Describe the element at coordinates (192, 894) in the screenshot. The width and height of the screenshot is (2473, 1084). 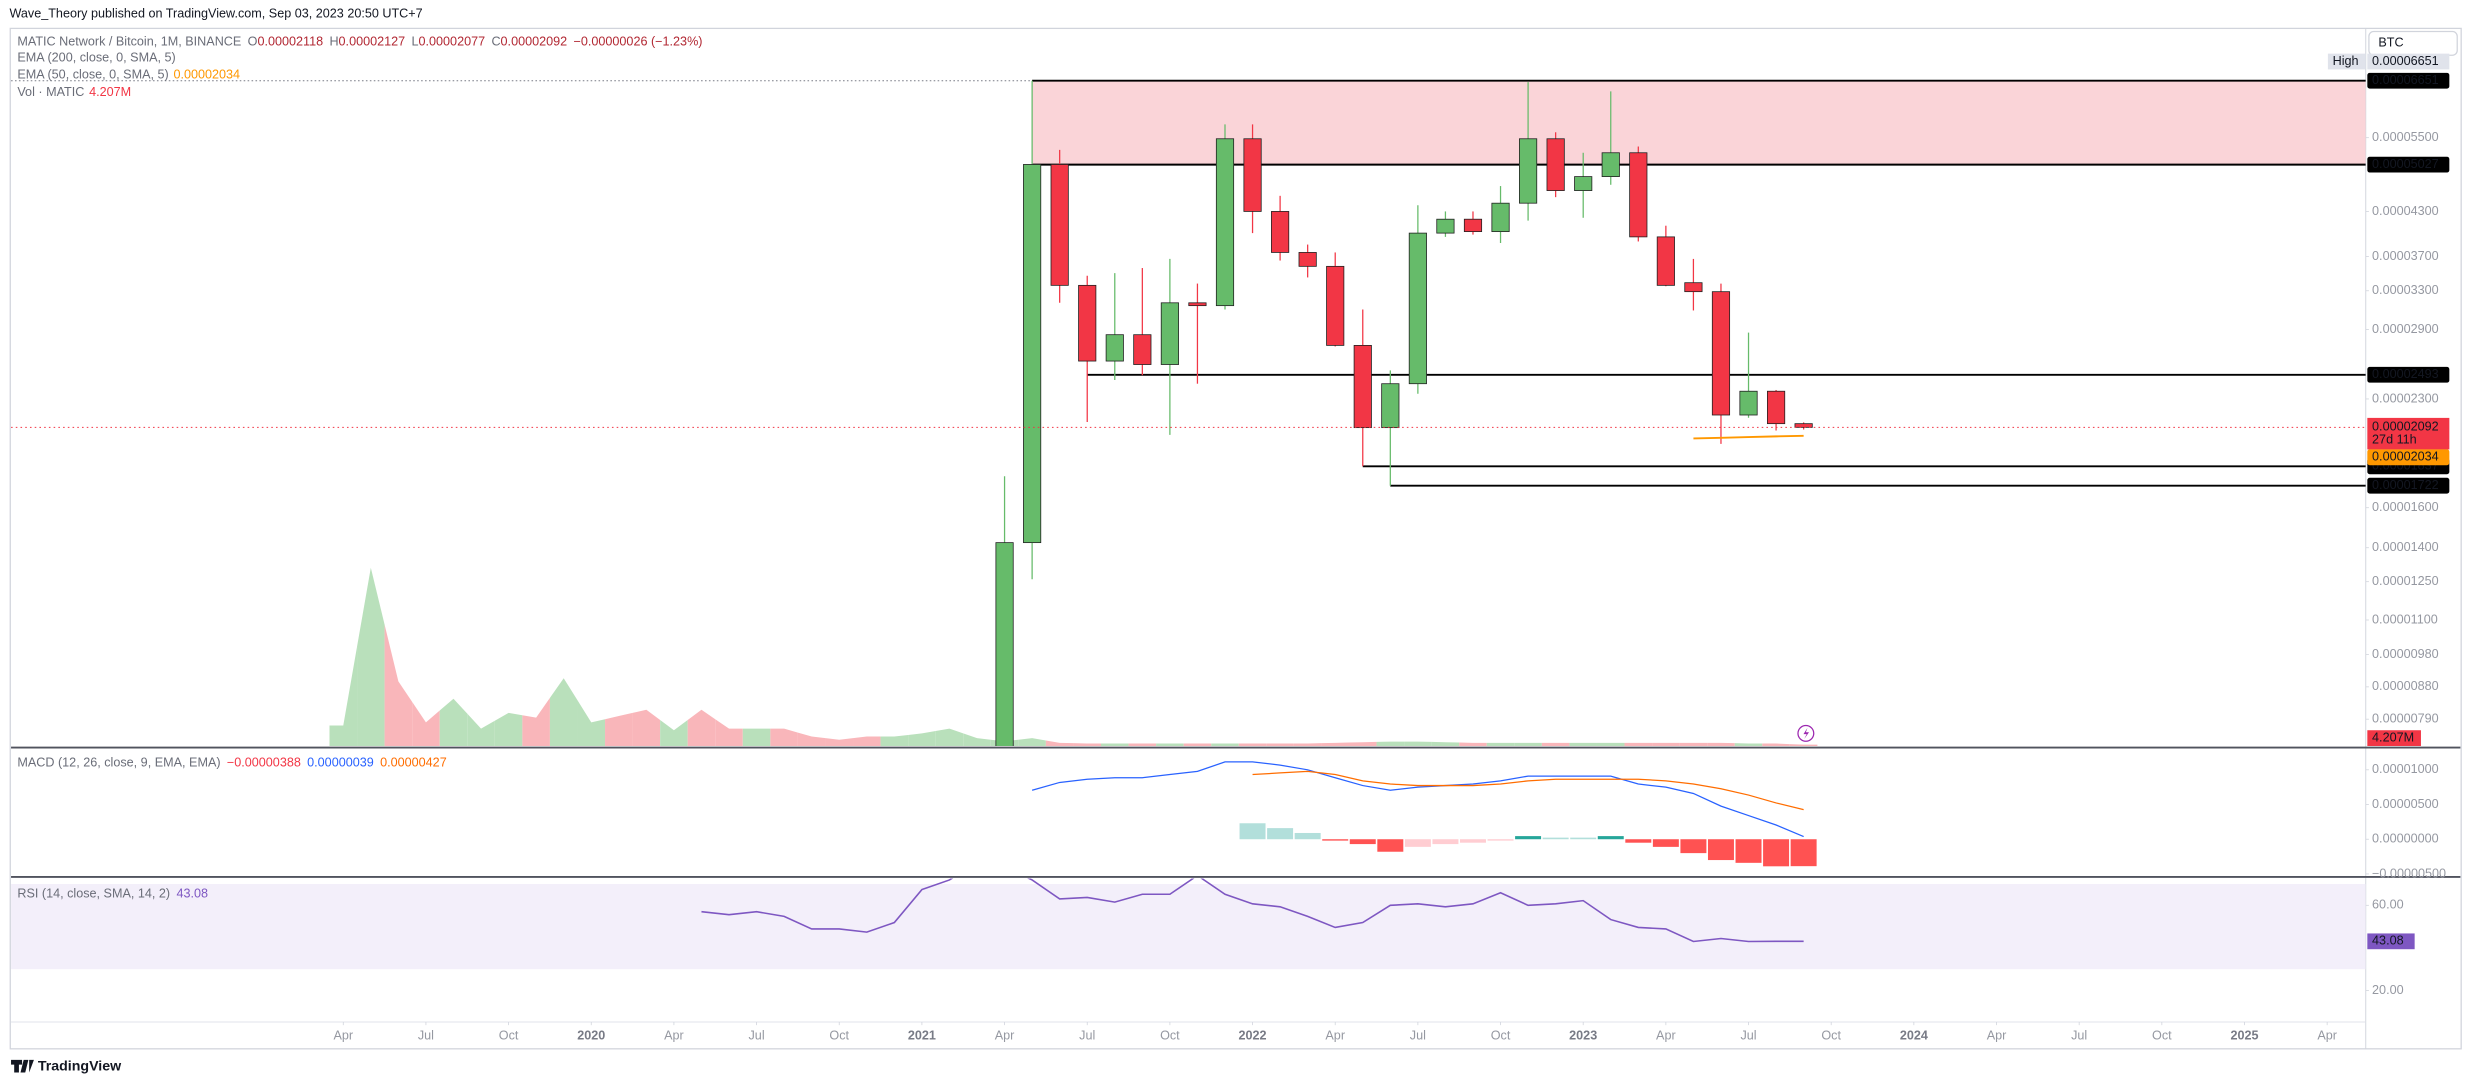
I see `legend-rsi-value: 43.08` at that location.